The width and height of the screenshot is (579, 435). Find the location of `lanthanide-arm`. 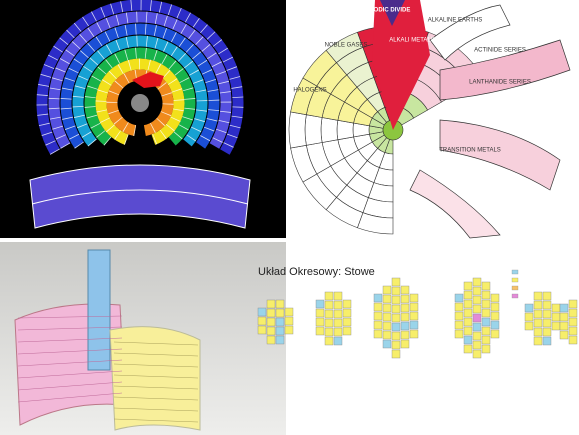

lanthanide-arm is located at coordinates (505, 70).